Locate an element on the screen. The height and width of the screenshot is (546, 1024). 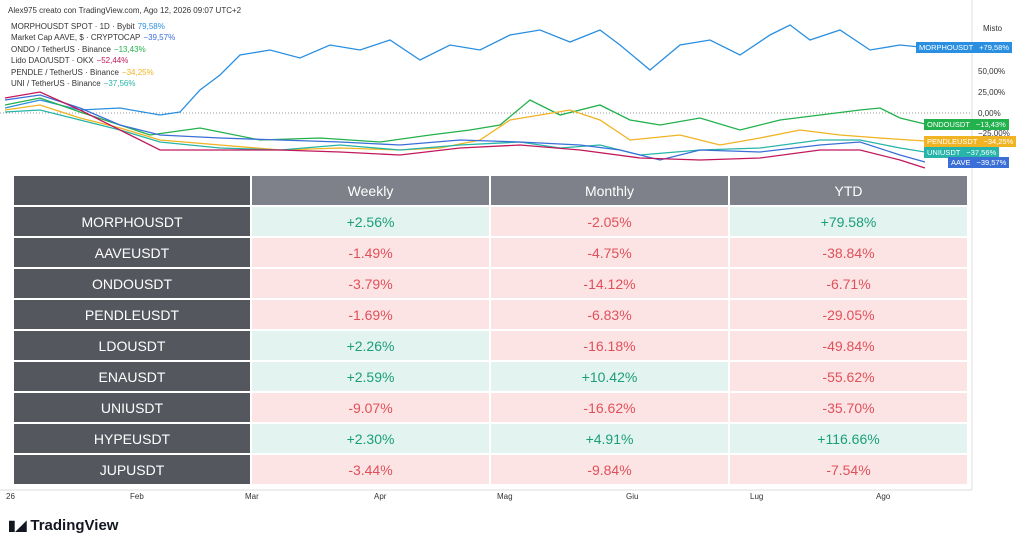
price-badge: ONDOUSDT −13,43% is located at coordinates (966, 124).